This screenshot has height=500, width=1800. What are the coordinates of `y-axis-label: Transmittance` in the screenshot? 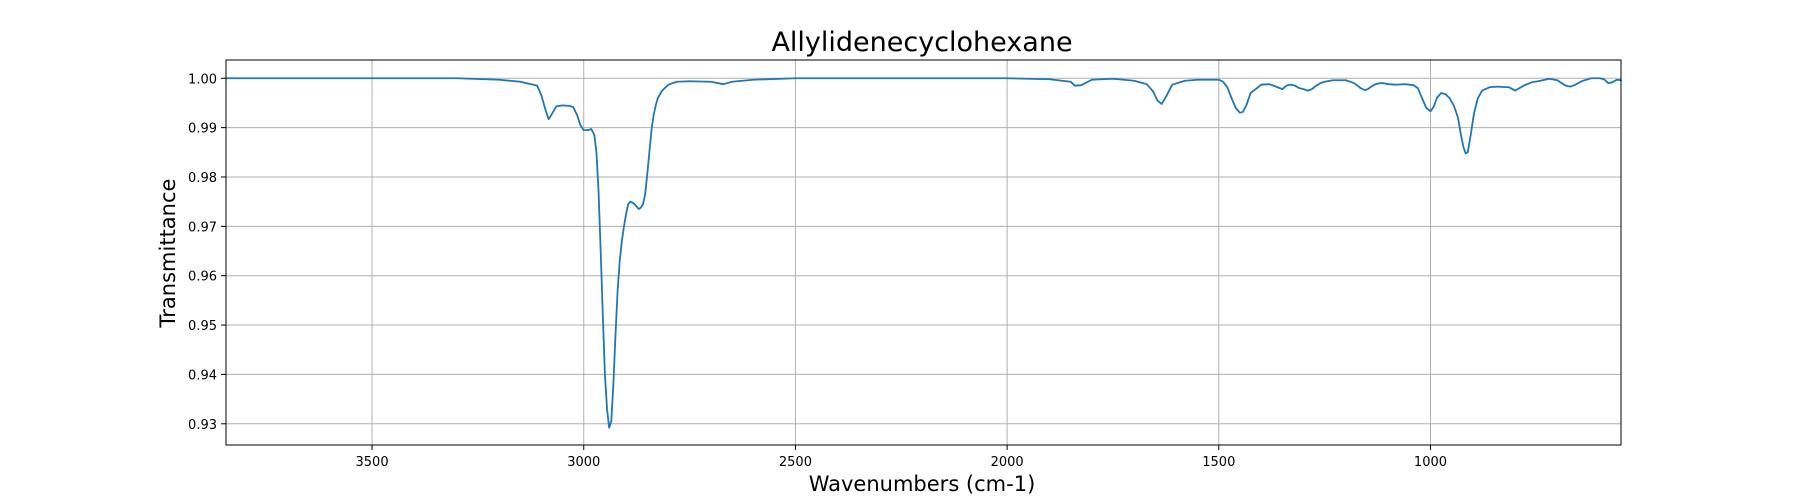 It's located at (168, 254).